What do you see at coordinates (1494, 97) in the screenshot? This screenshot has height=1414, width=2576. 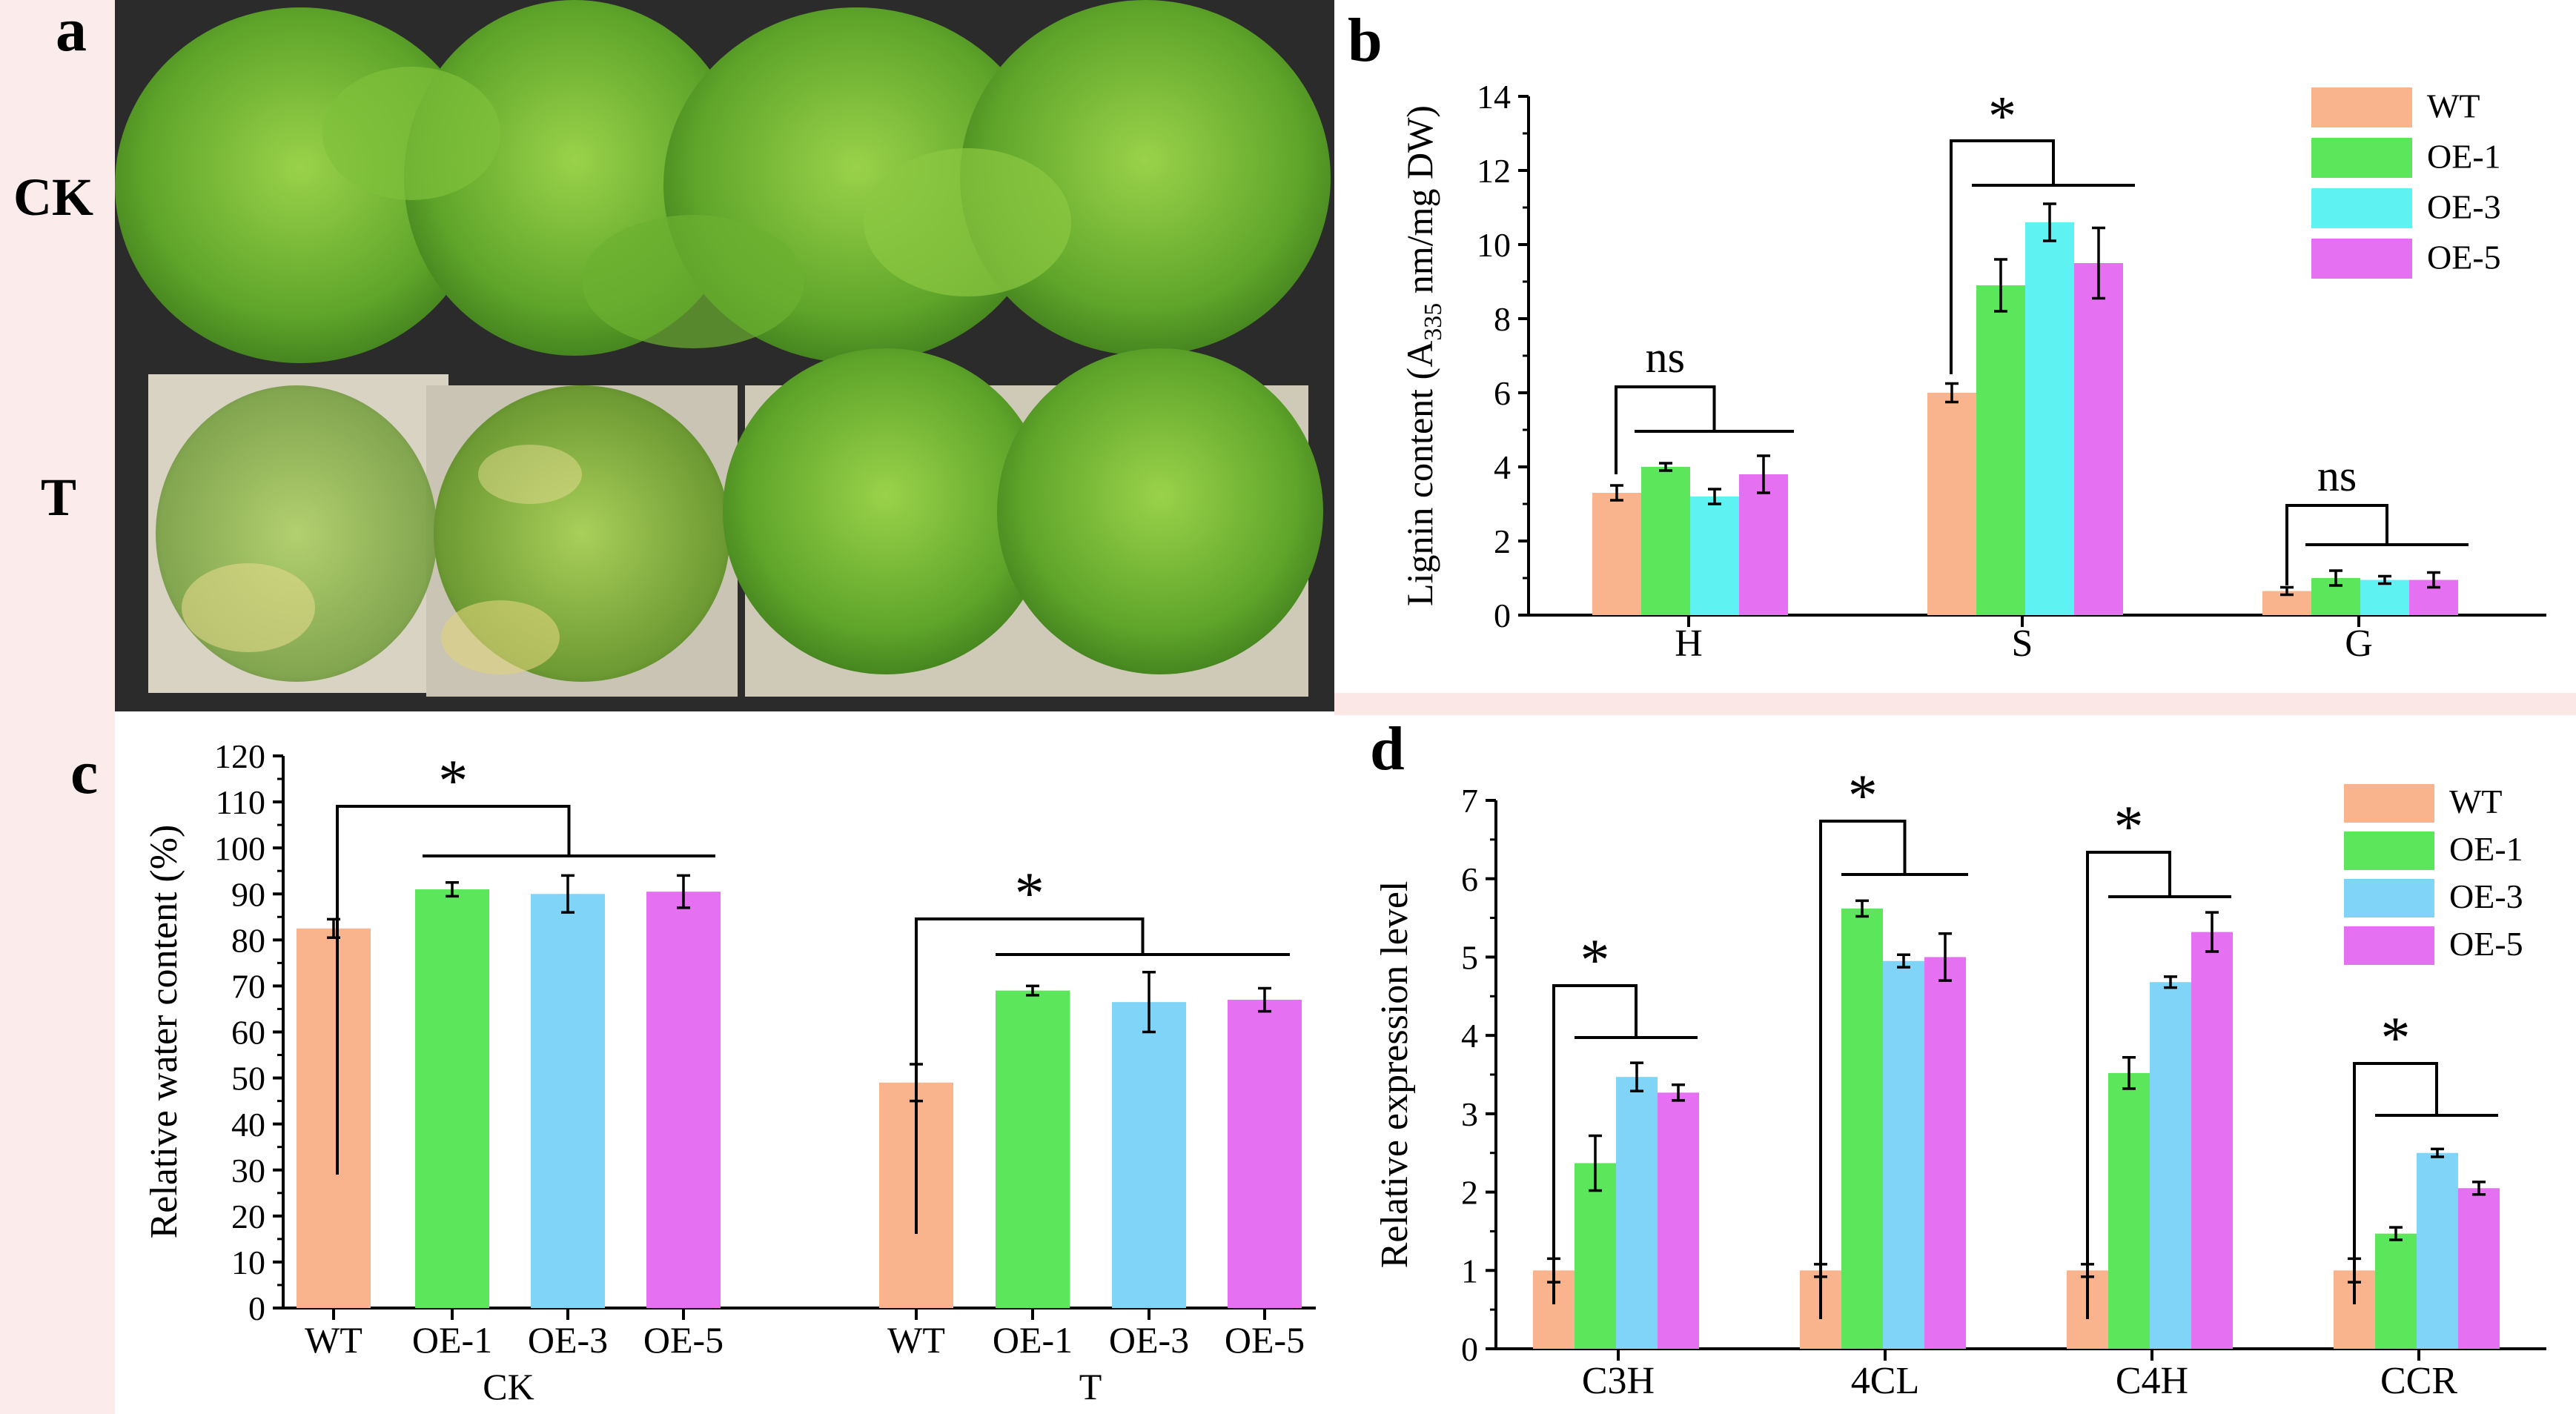 I see `chart-b-ytick-label: 14` at bounding box center [1494, 97].